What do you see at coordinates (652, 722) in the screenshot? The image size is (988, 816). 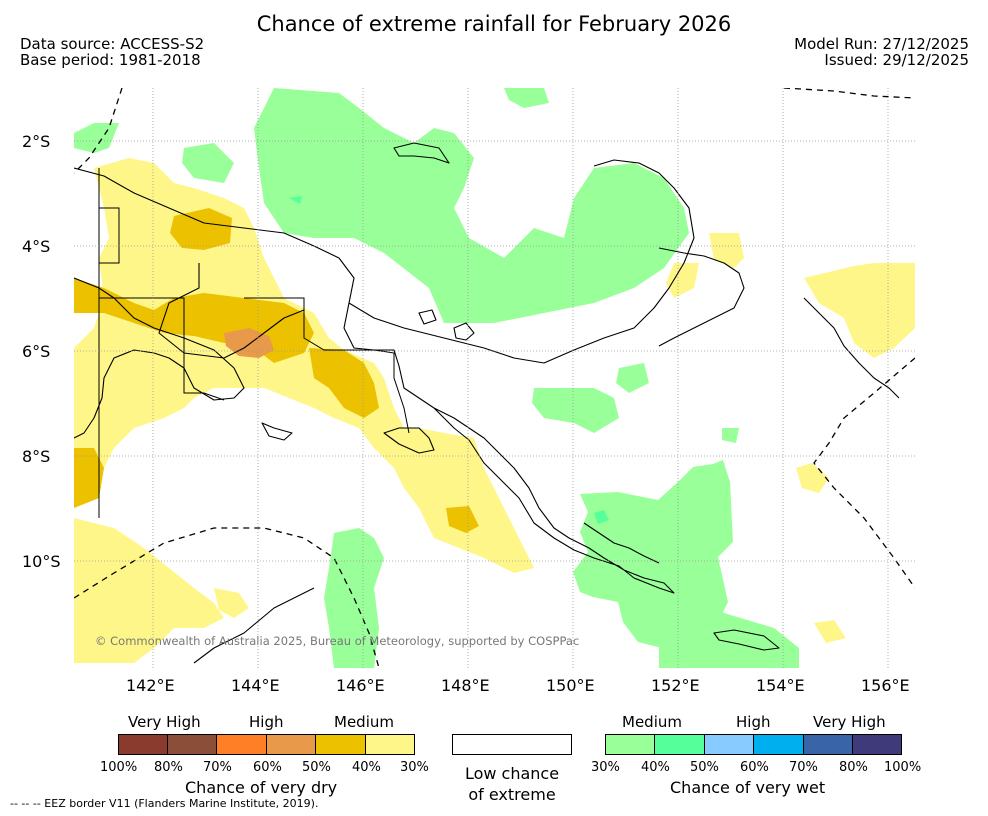 I see `wet-level-medium: Medium` at bounding box center [652, 722].